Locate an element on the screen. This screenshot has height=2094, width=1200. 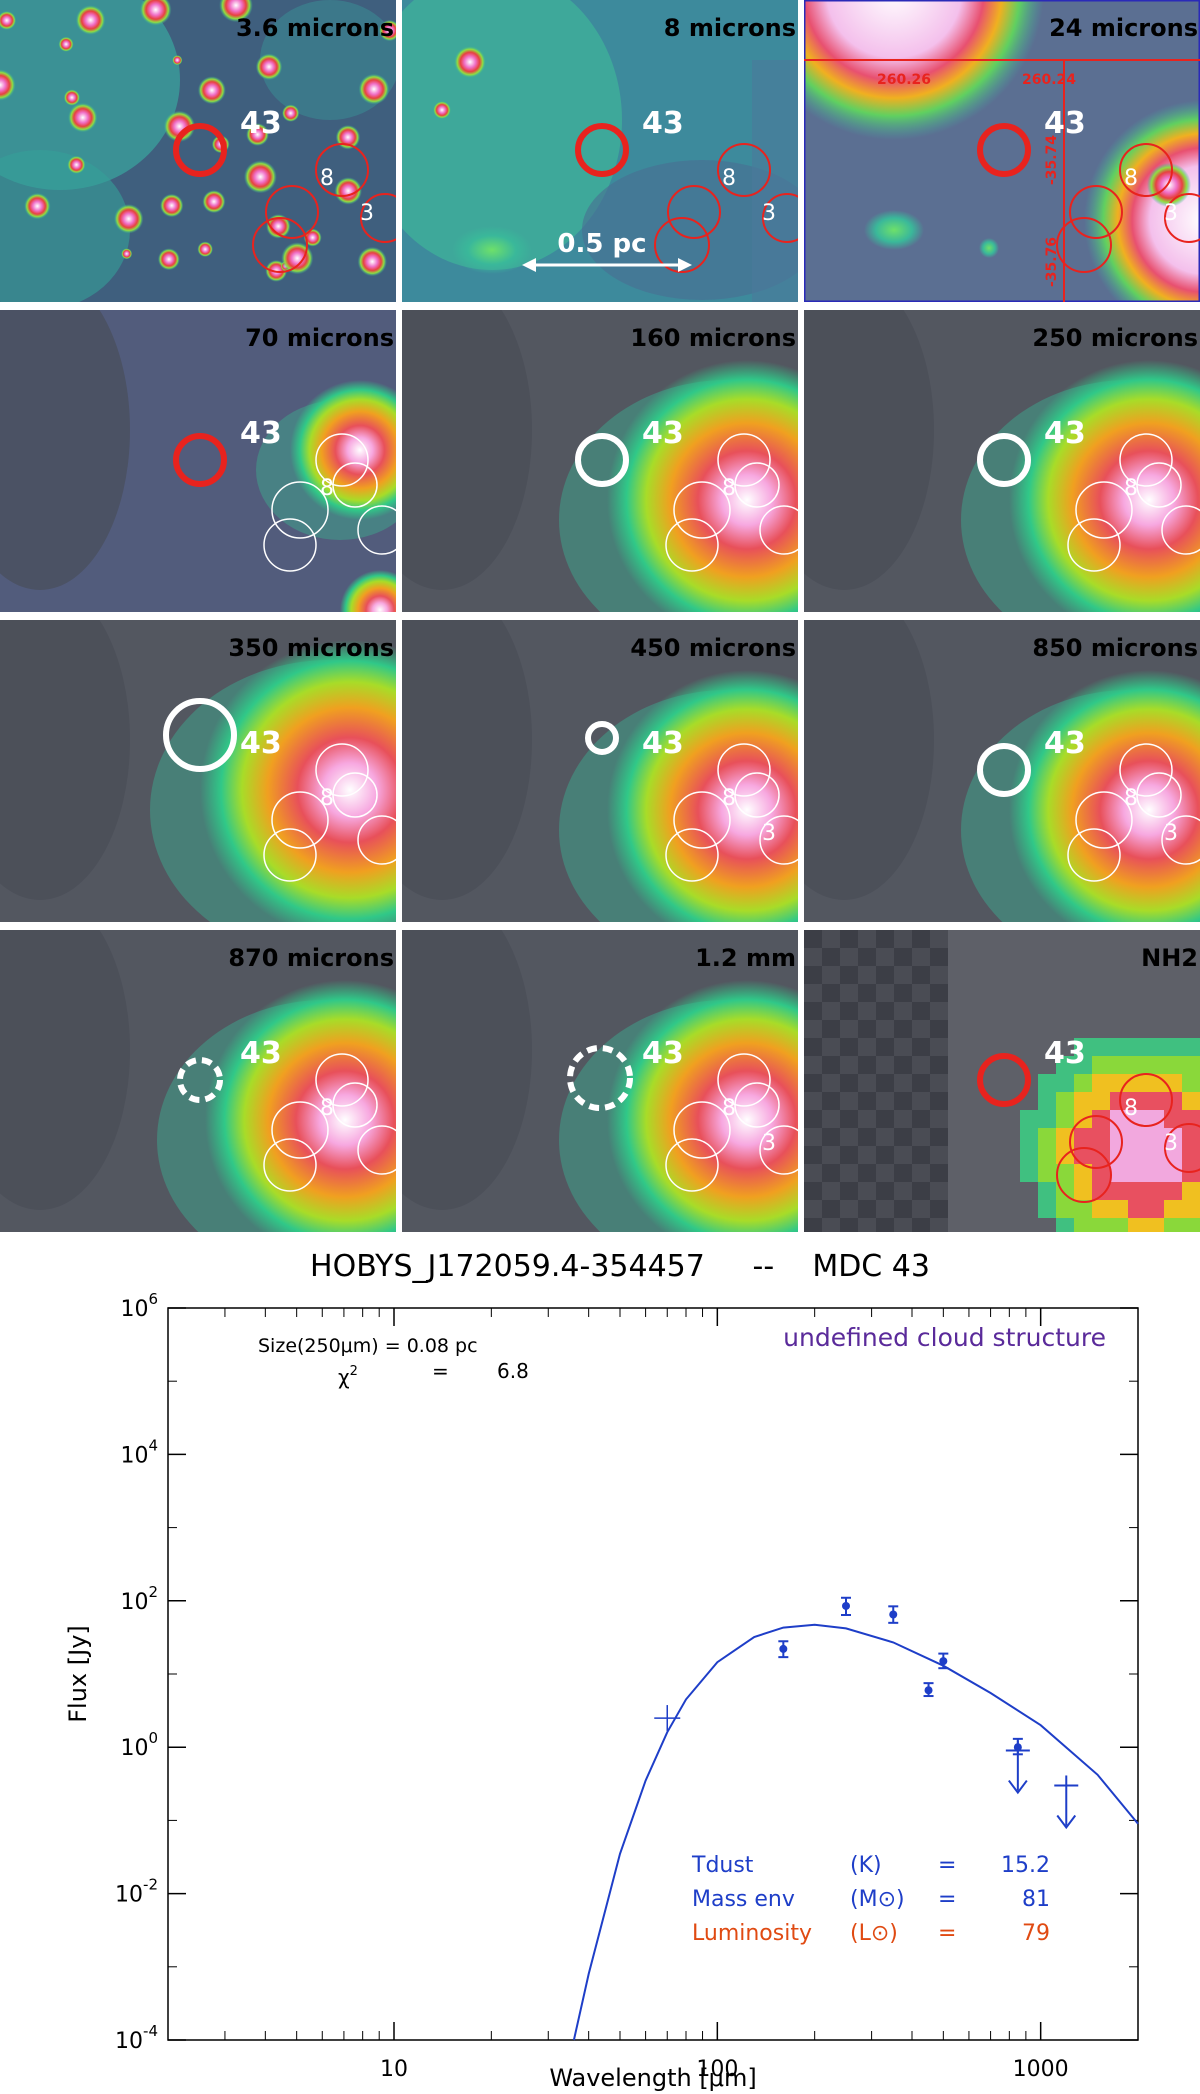
param-unit: (L⊙) is located at coordinates (874, 1933).